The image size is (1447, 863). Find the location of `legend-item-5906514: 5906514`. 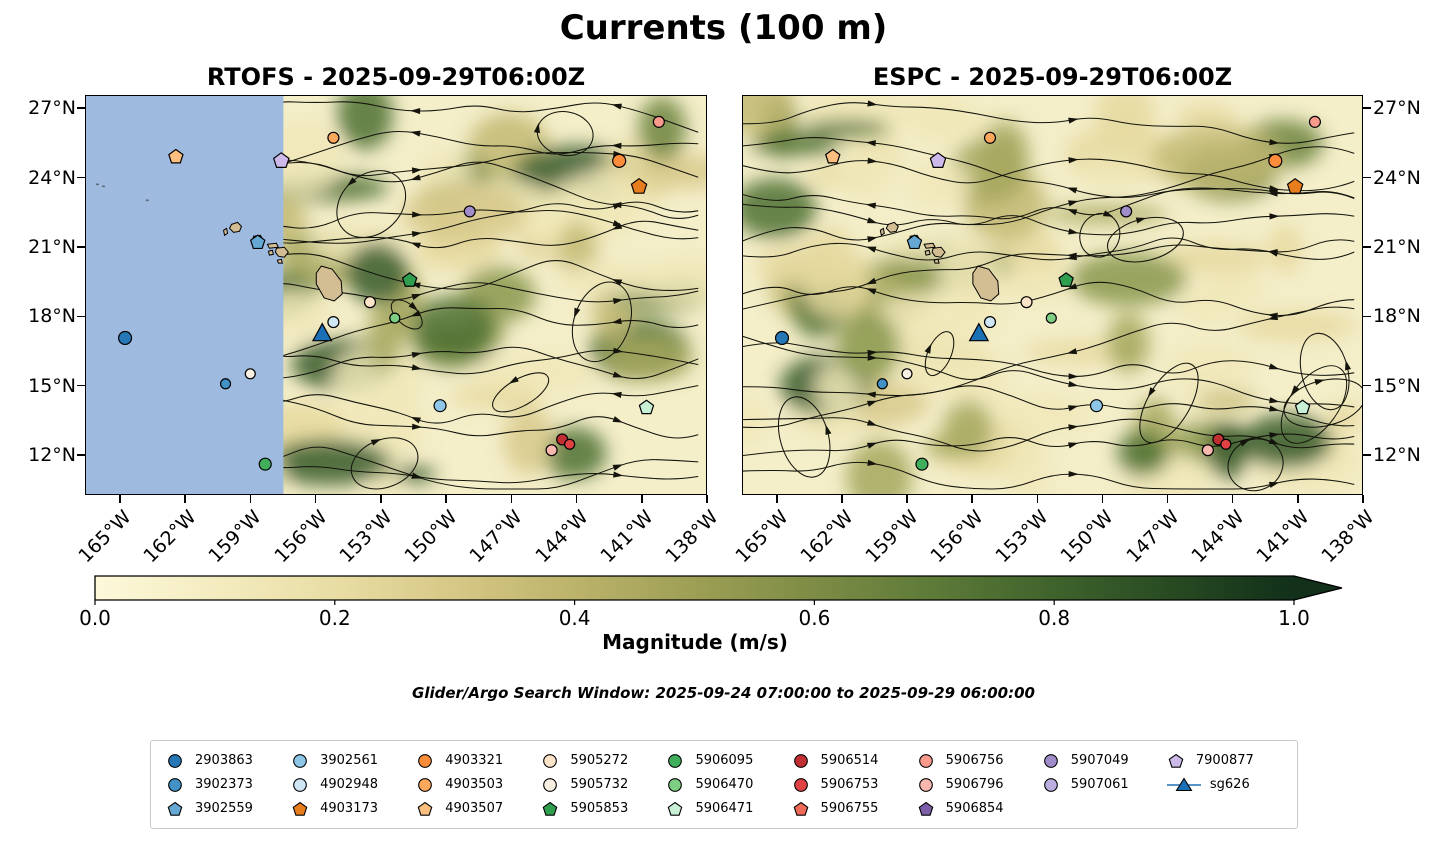

legend-item-5906514: 5906514 is located at coordinates (849, 760).